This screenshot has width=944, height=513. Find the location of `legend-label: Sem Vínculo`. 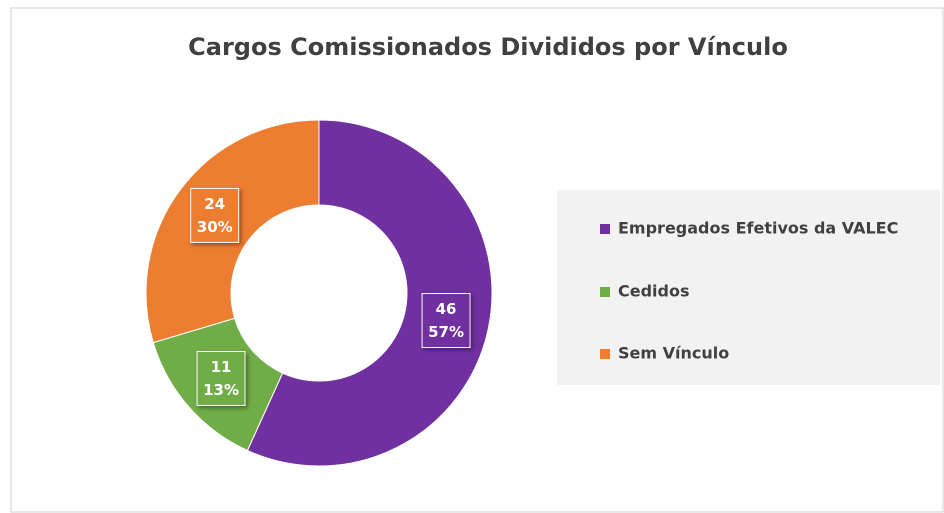

legend-label: Sem Vínculo is located at coordinates (673, 353).